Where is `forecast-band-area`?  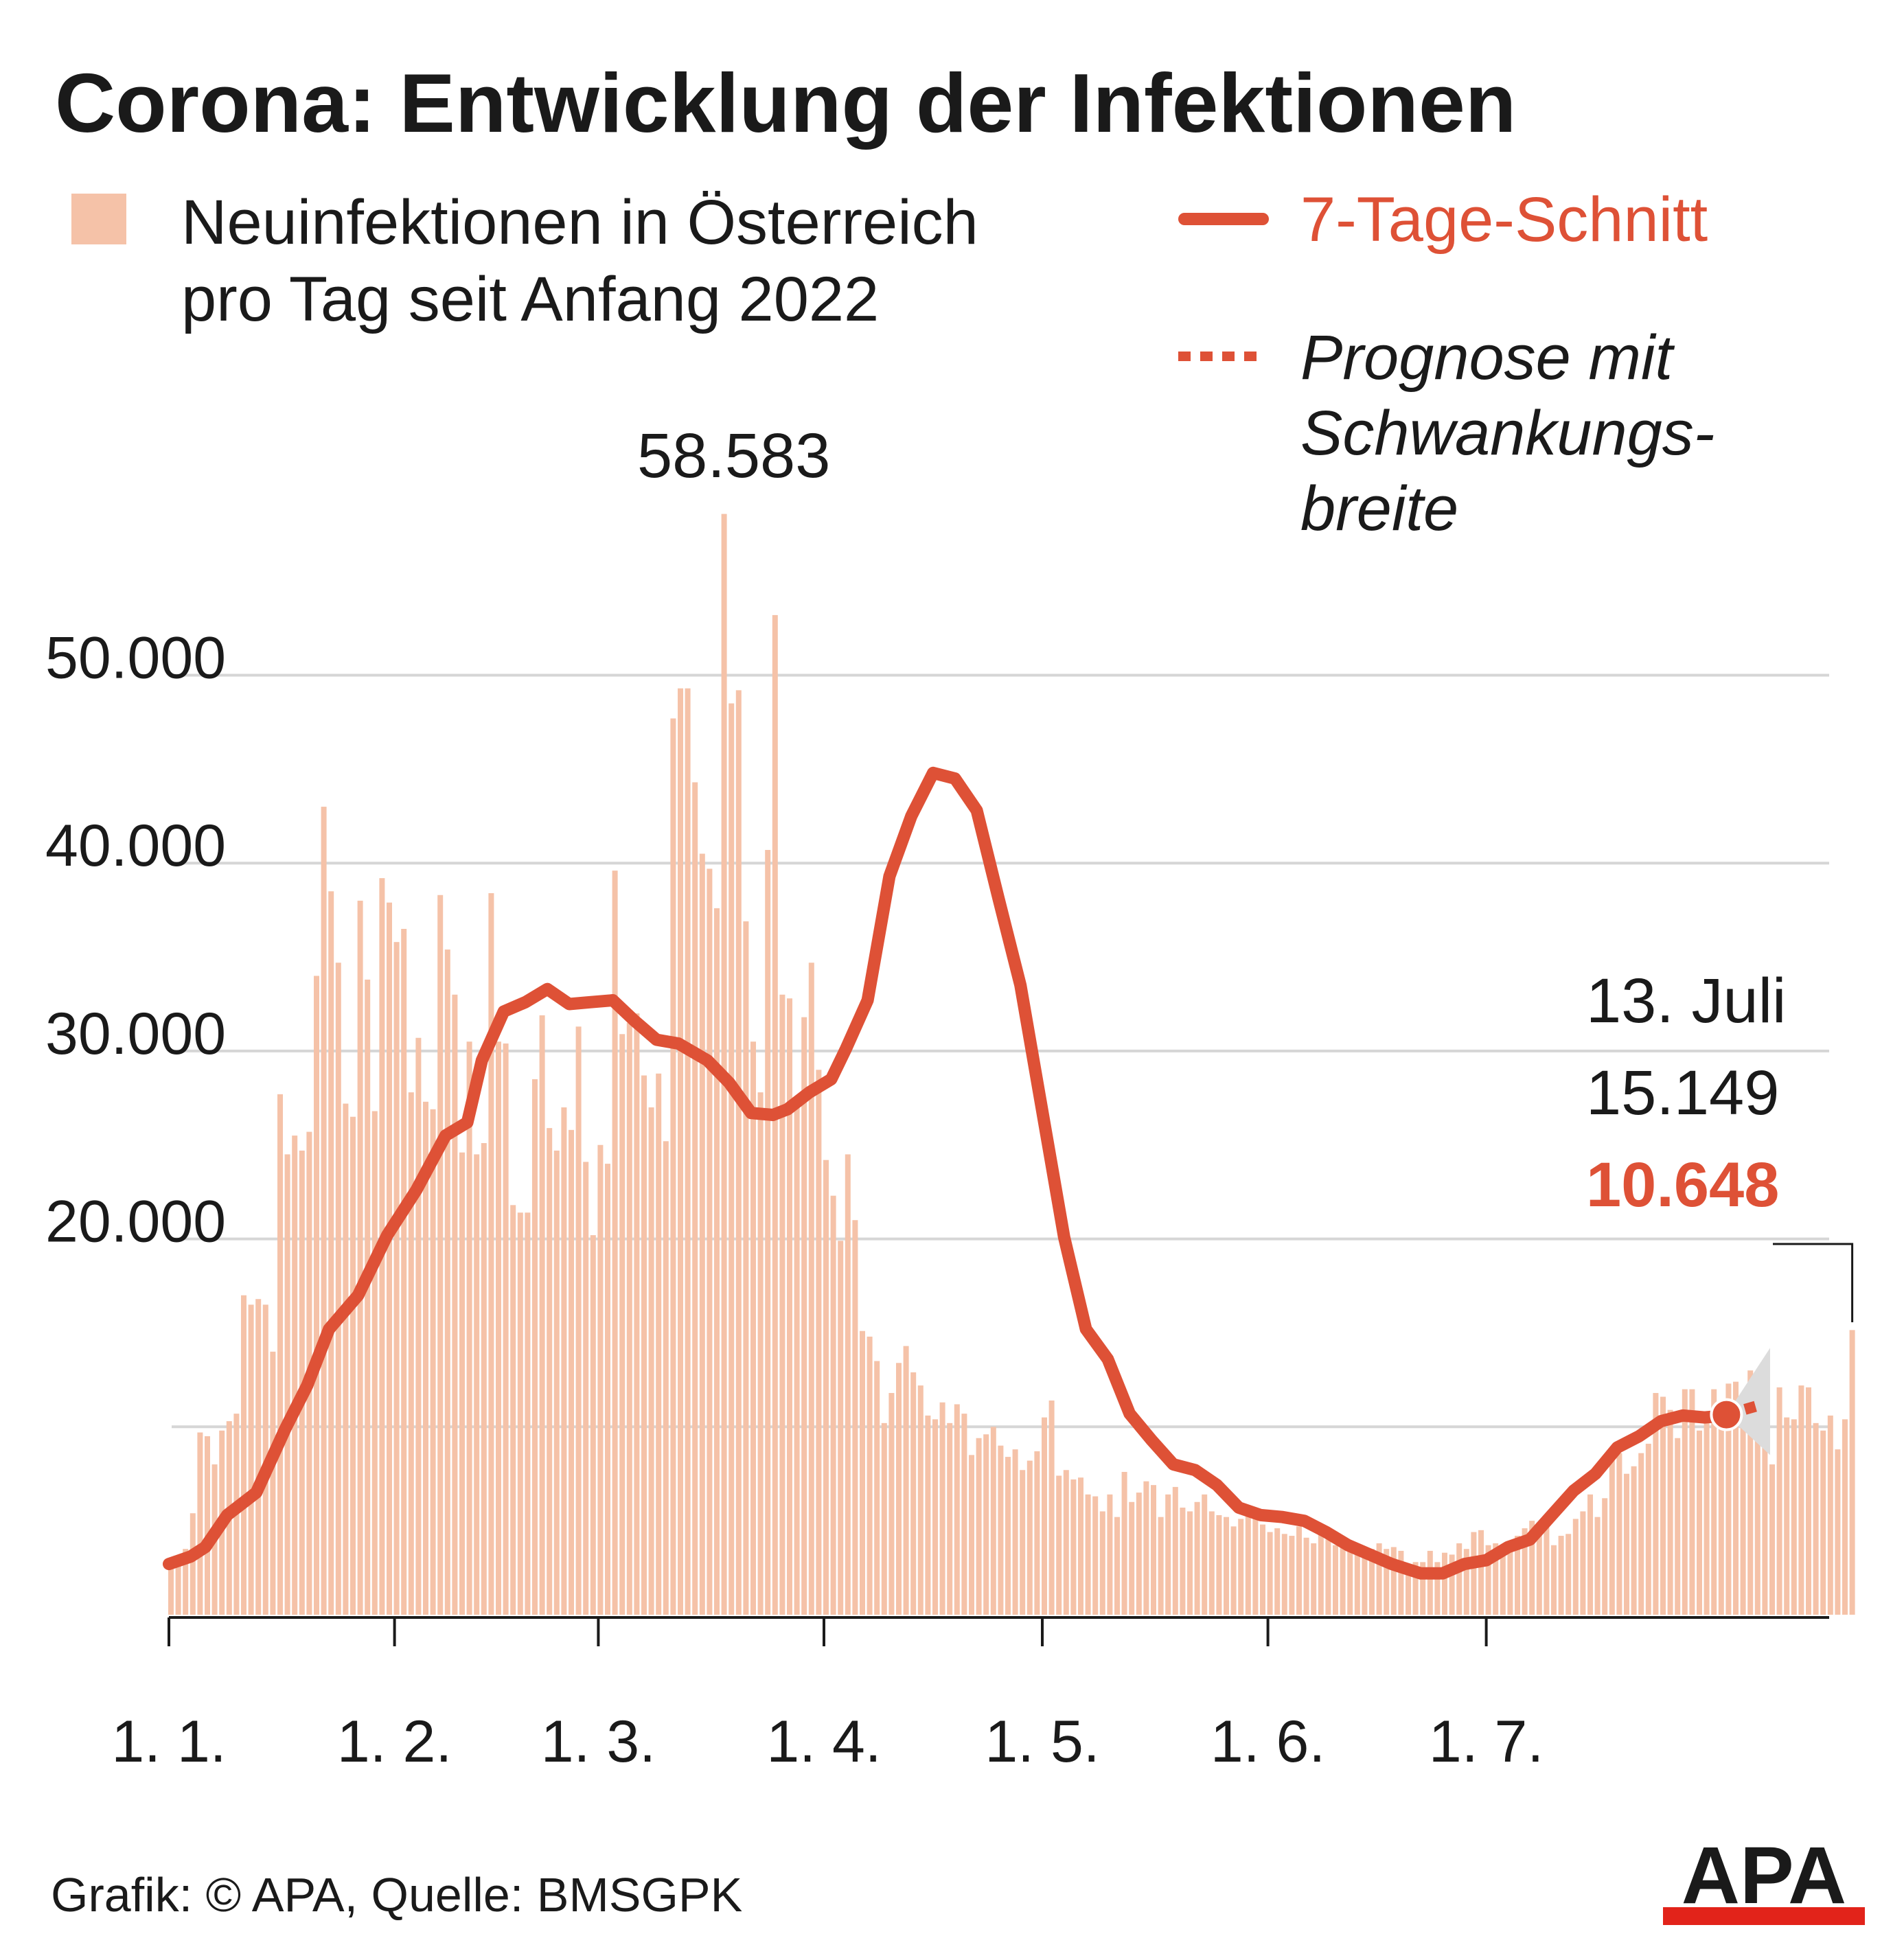
forecast-band-area is located at coordinates (1748, 1401).